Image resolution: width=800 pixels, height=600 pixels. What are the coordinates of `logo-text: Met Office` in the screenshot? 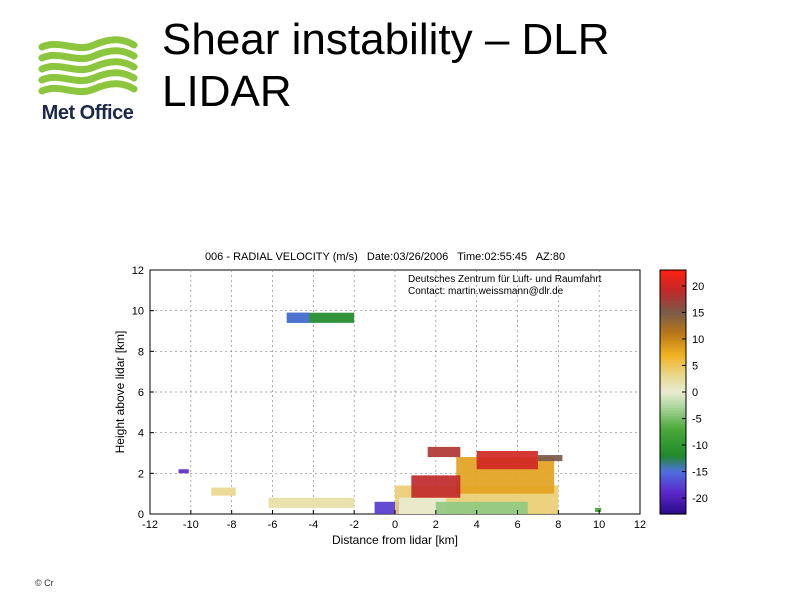 It's located at (87, 113).